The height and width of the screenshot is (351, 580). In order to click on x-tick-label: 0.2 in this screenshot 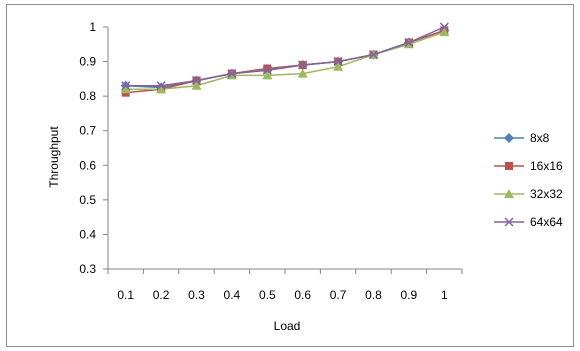, I will do `click(161, 295)`.